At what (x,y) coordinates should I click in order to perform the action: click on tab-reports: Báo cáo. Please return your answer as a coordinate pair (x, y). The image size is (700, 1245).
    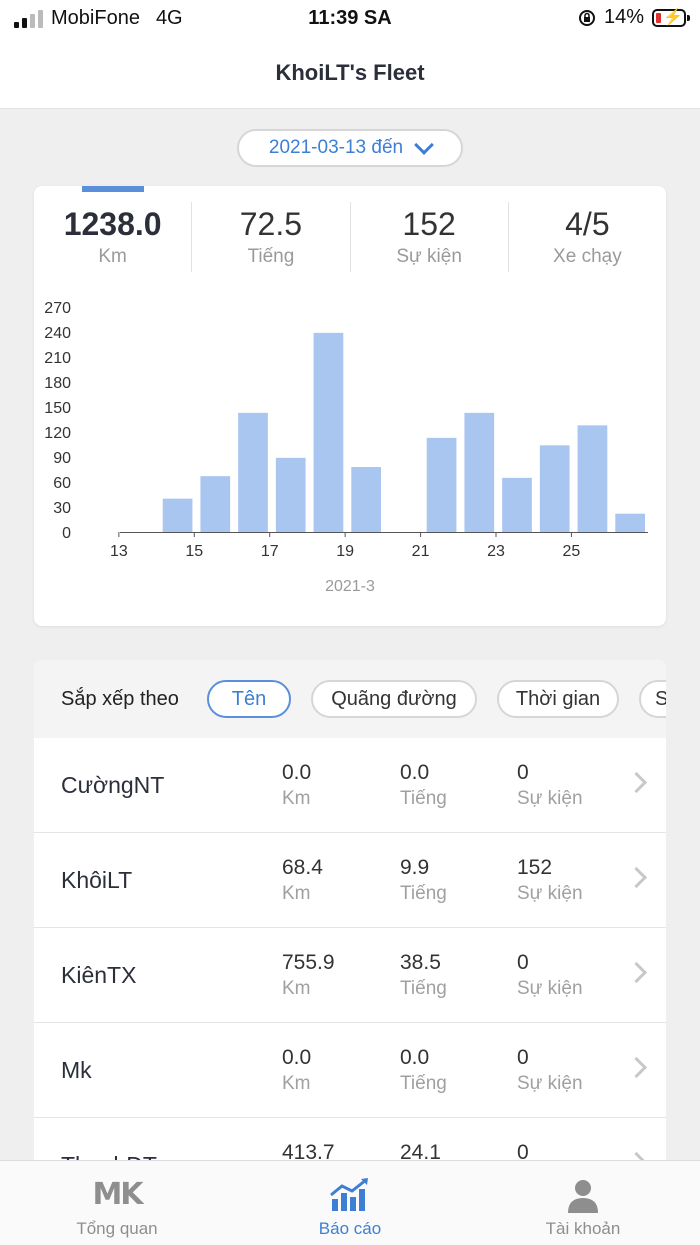
    Looking at the image, I should click on (350, 1203).